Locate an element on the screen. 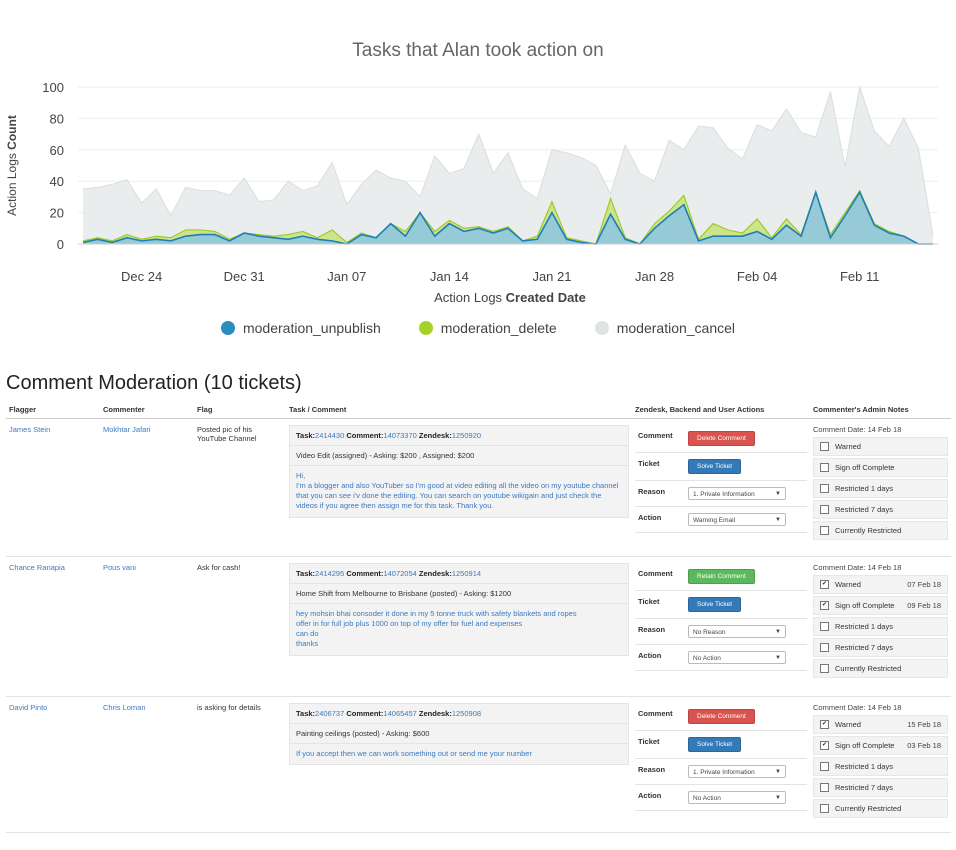  x-axis-label: Action Logs Created Date is located at coordinates (510, 297).